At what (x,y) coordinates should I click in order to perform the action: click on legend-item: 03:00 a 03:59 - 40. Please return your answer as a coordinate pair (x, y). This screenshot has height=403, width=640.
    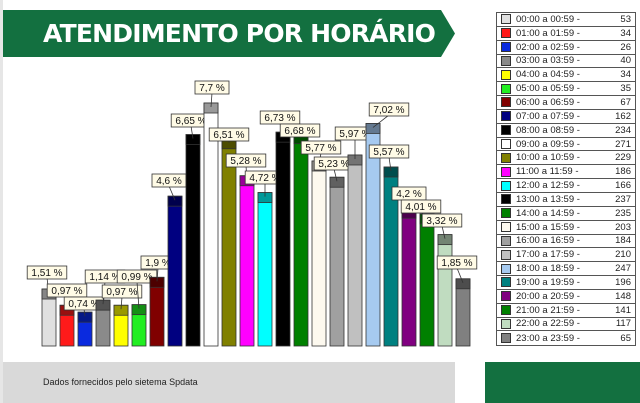
    Looking at the image, I should click on (566, 62).